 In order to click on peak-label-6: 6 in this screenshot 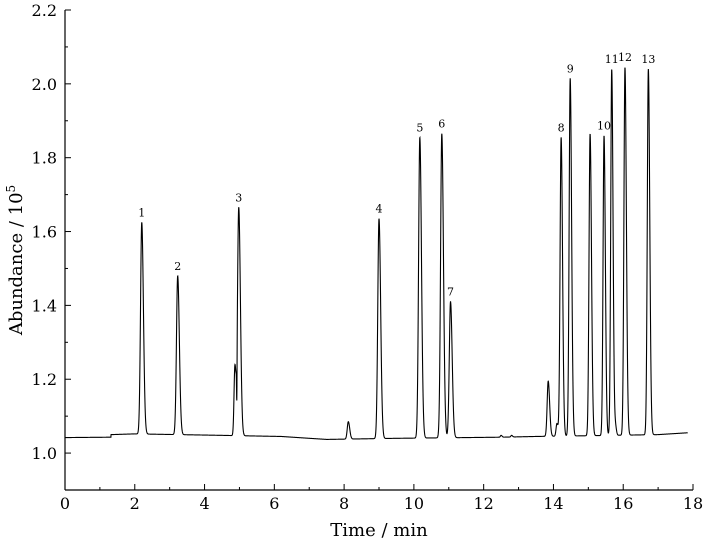, I will do `click(441, 124)`.